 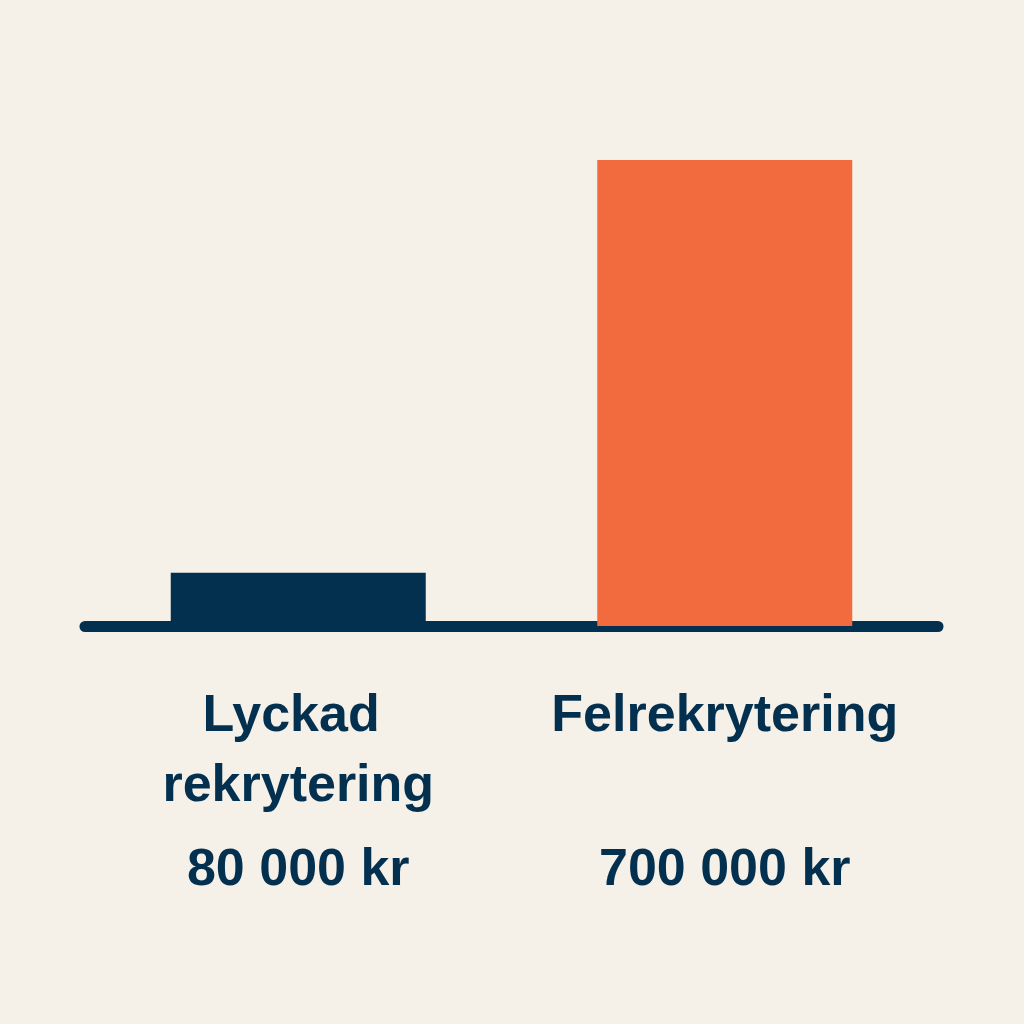 What do you see at coordinates (725, 713) in the screenshot?
I see `x-tick-label: Felrekrytering` at bounding box center [725, 713].